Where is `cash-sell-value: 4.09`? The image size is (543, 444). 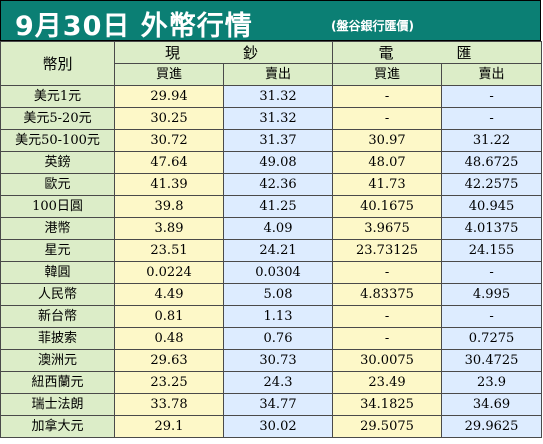 cash-sell-value: 4.09 is located at coordinates (278, 228).